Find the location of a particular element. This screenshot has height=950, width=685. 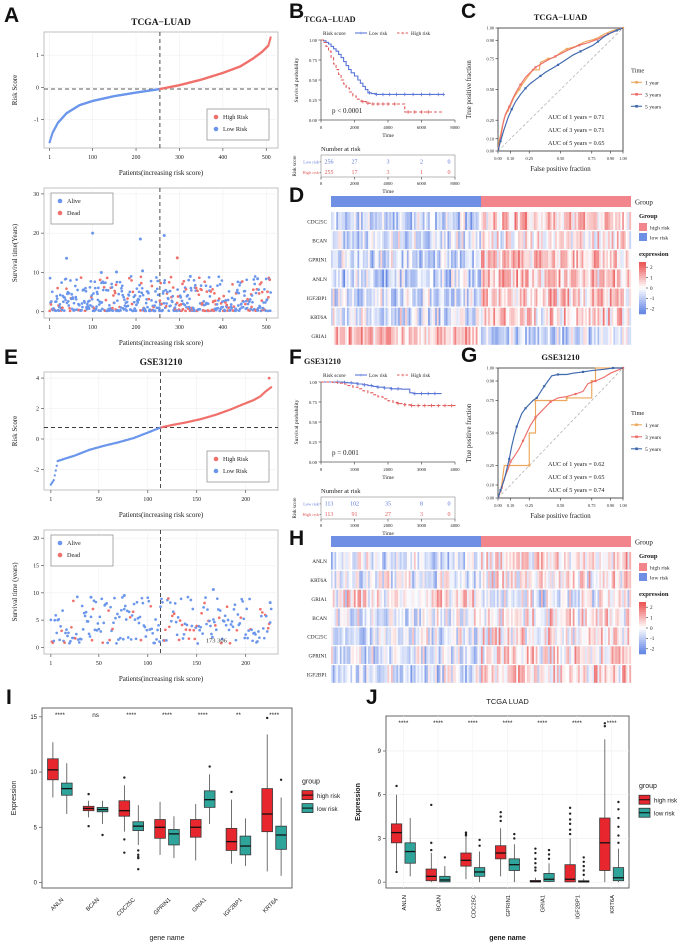

svg-text: 10 is located at coordinates (33, 773).